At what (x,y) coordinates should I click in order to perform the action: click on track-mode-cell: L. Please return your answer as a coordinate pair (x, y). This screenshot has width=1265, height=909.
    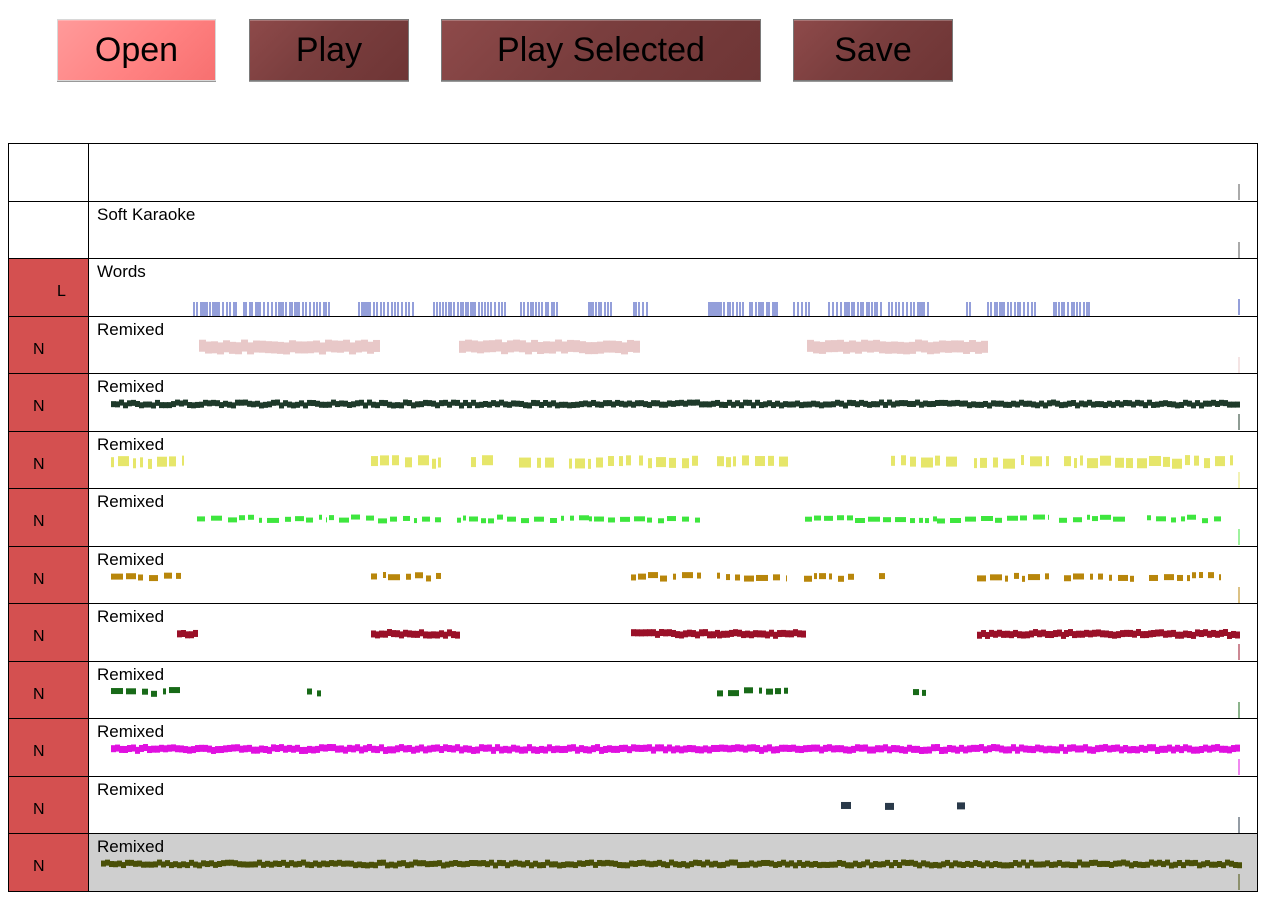
    Looking at the image, I should click on (49, 287).